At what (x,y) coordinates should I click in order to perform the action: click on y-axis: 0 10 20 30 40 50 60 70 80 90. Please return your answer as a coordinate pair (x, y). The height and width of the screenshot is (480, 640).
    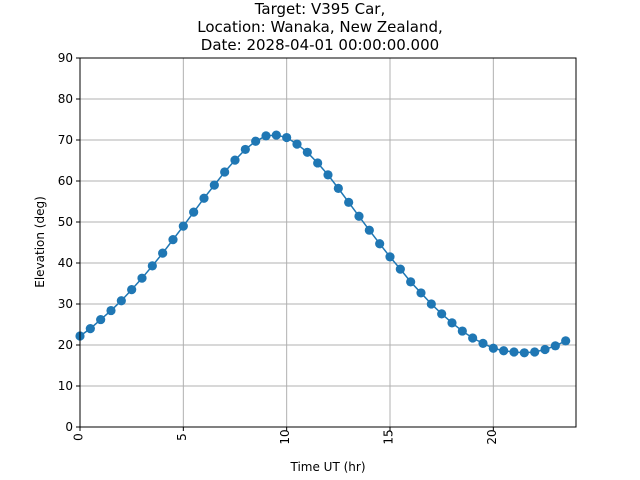
    Looking at the image, I should click on (69, 242).